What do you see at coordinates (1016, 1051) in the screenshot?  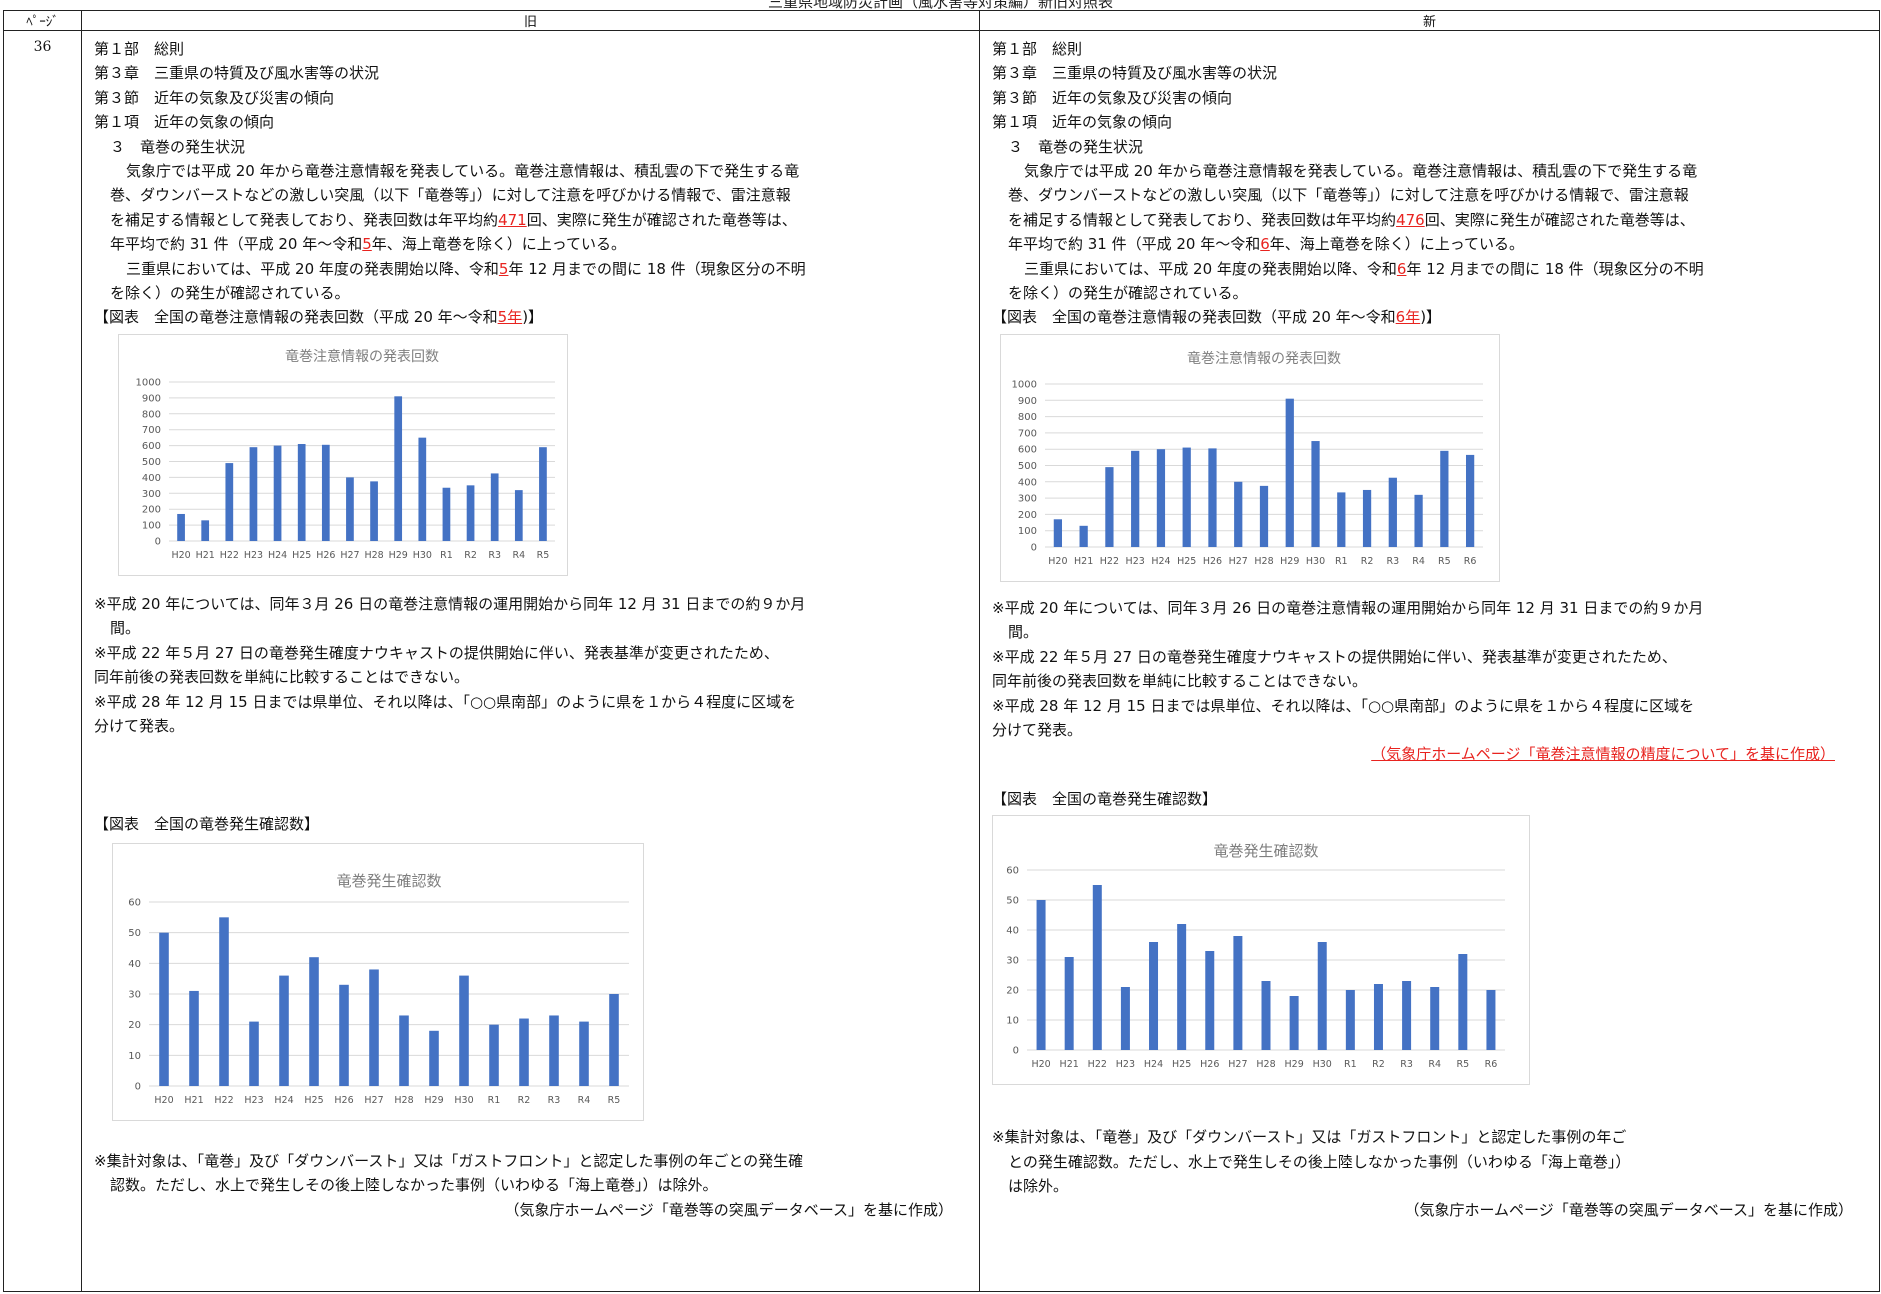 I see `y-tick-label: 0` at bounding box center [1016, 1051].